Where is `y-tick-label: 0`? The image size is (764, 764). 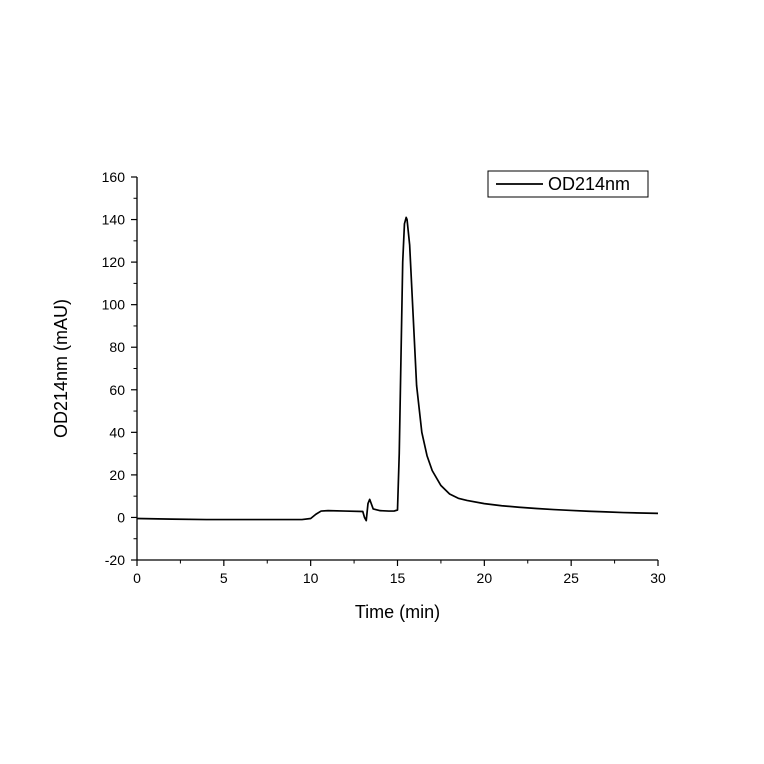 y-tick-label: 0 is located at coordinates (121, 517).